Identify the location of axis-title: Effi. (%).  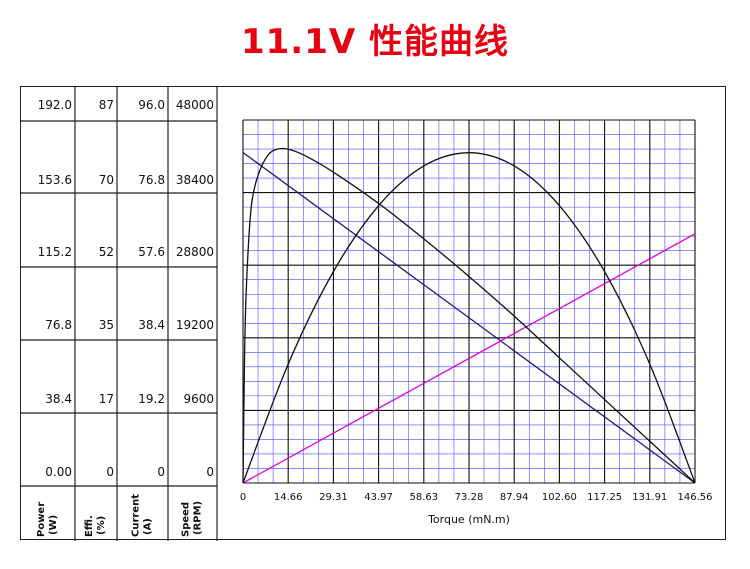
(95, 526).